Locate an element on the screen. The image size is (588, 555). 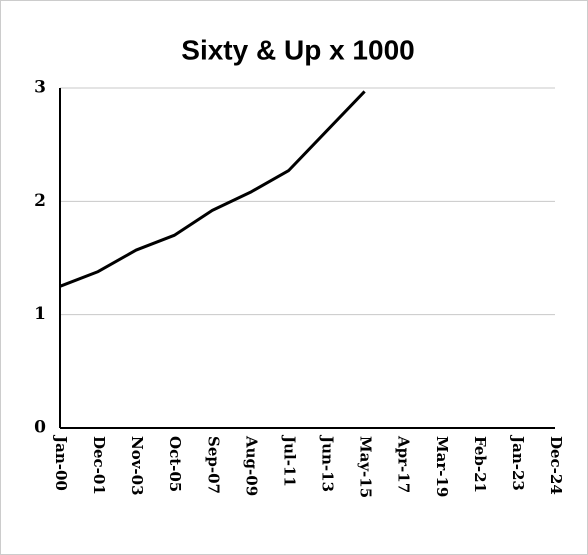
y-tick-label: 1 is located at coordinates (40, 314).